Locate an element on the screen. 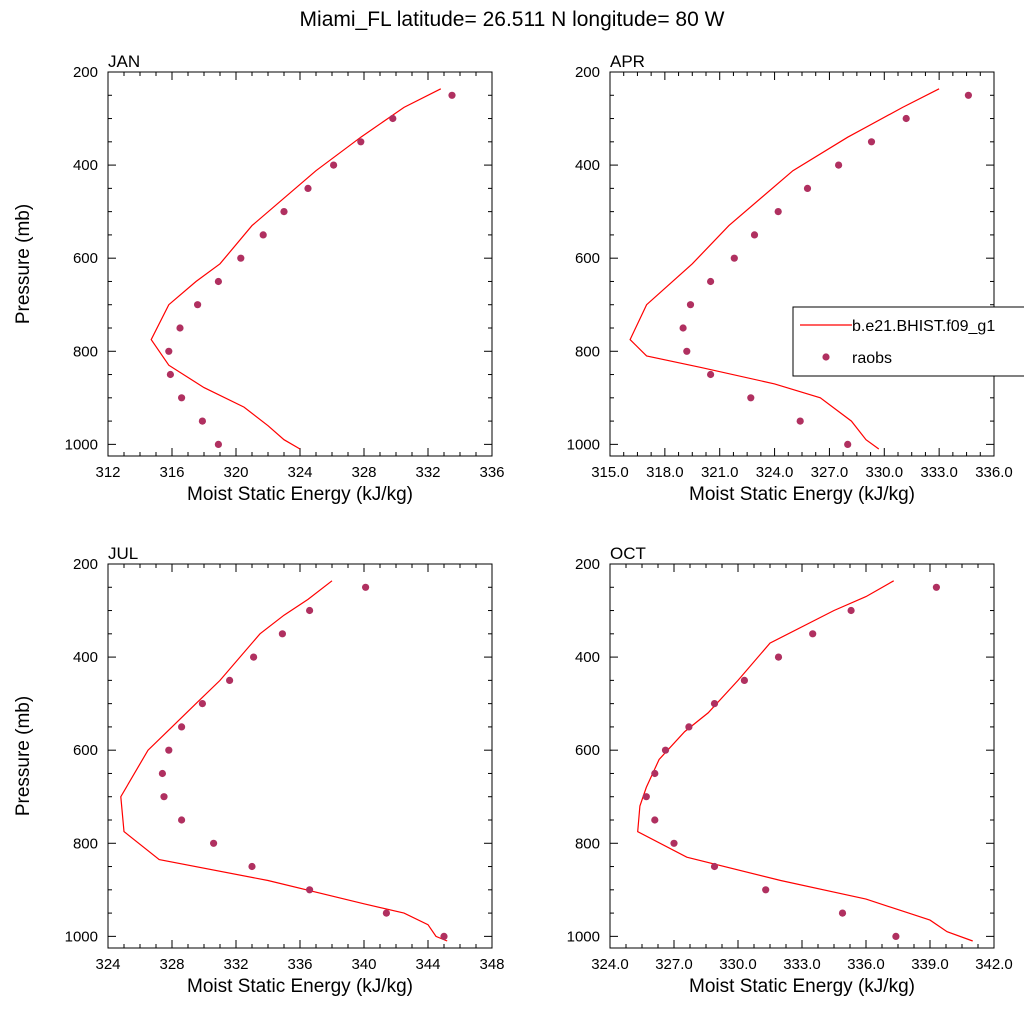  x-tick-label: 339.0 is located at coordinates (930, 964).